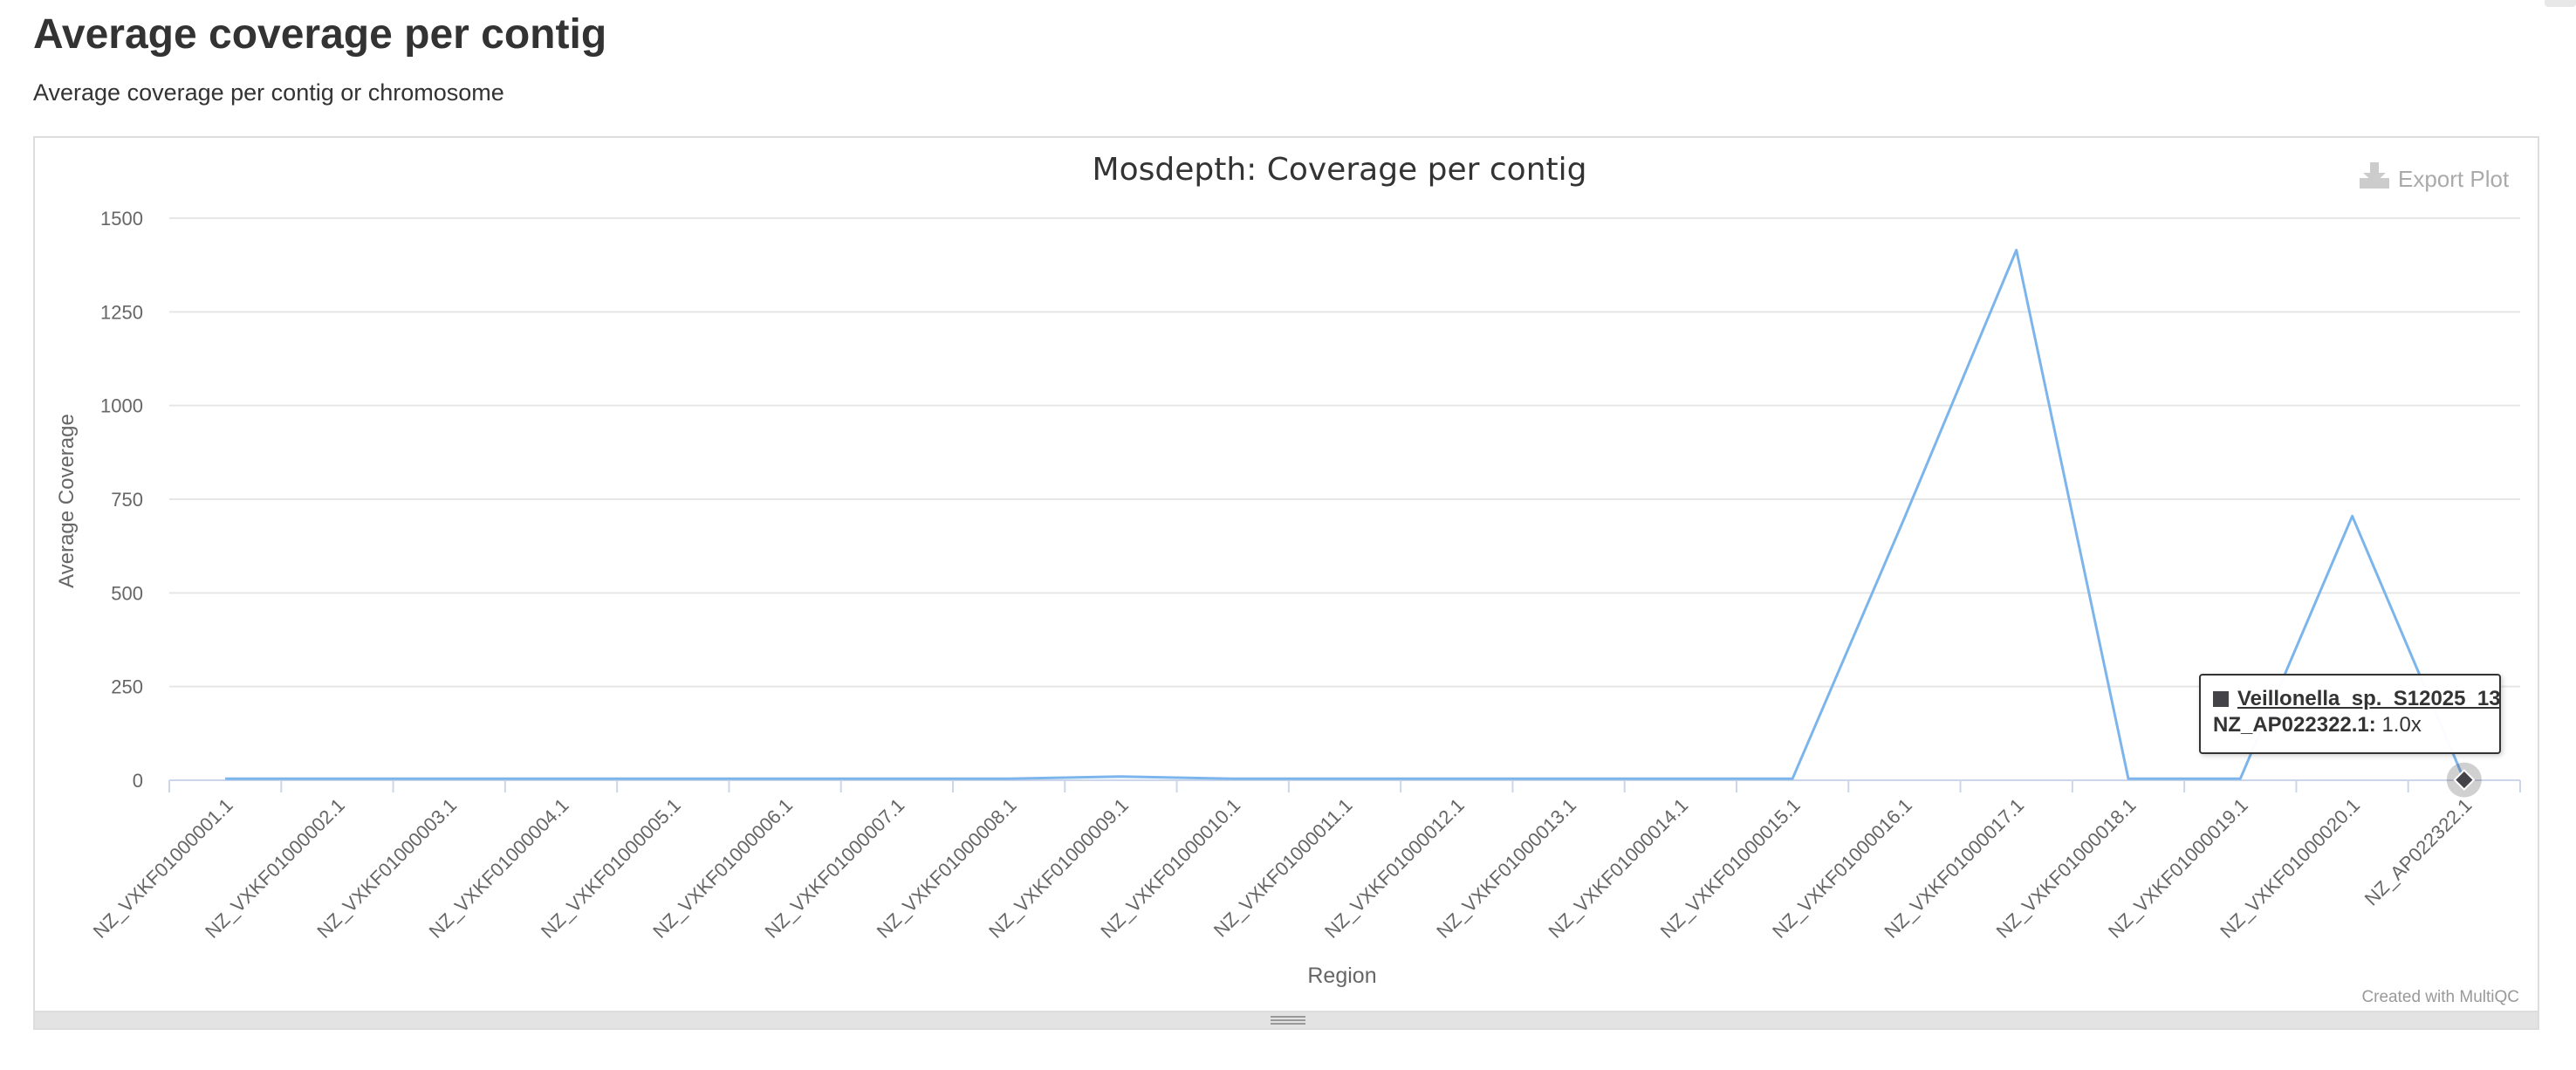 This screenshot has height=1070, width=2576. Describe the element at coordinates (122, 312) in the screenshot. I see `y-tick-label: 1250` at that location.